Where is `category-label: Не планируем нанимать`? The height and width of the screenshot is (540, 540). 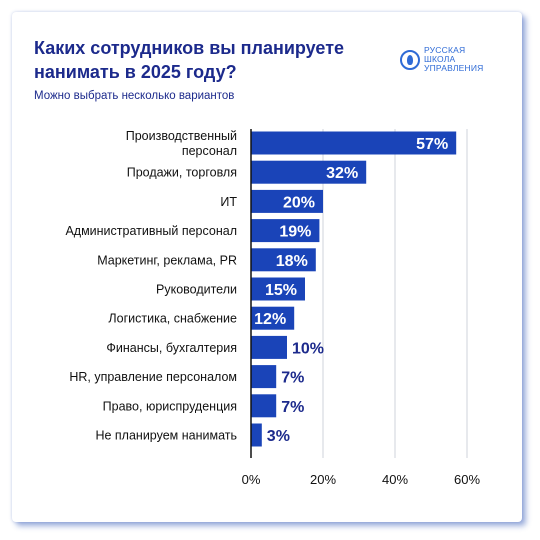 category-label: Не планируем нанимать is located at coordinates (166, 436).